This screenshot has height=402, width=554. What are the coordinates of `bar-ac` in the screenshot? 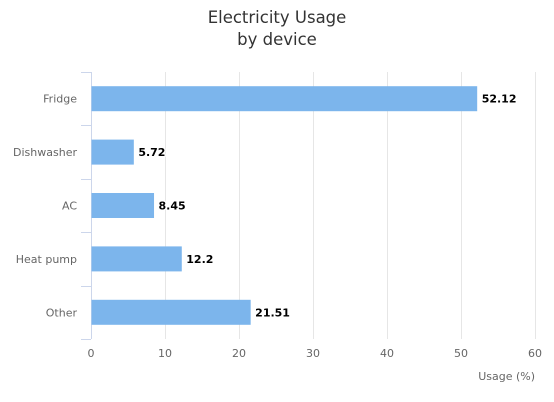 It's located at (123, 205).